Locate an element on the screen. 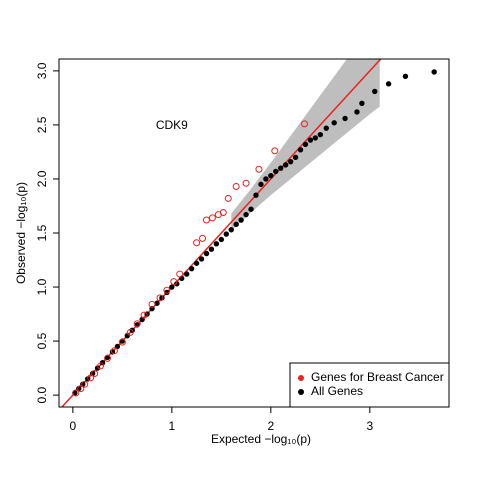 The image size is (480, 480). x-tick-label: 3 is located at coordinates (369, 426).